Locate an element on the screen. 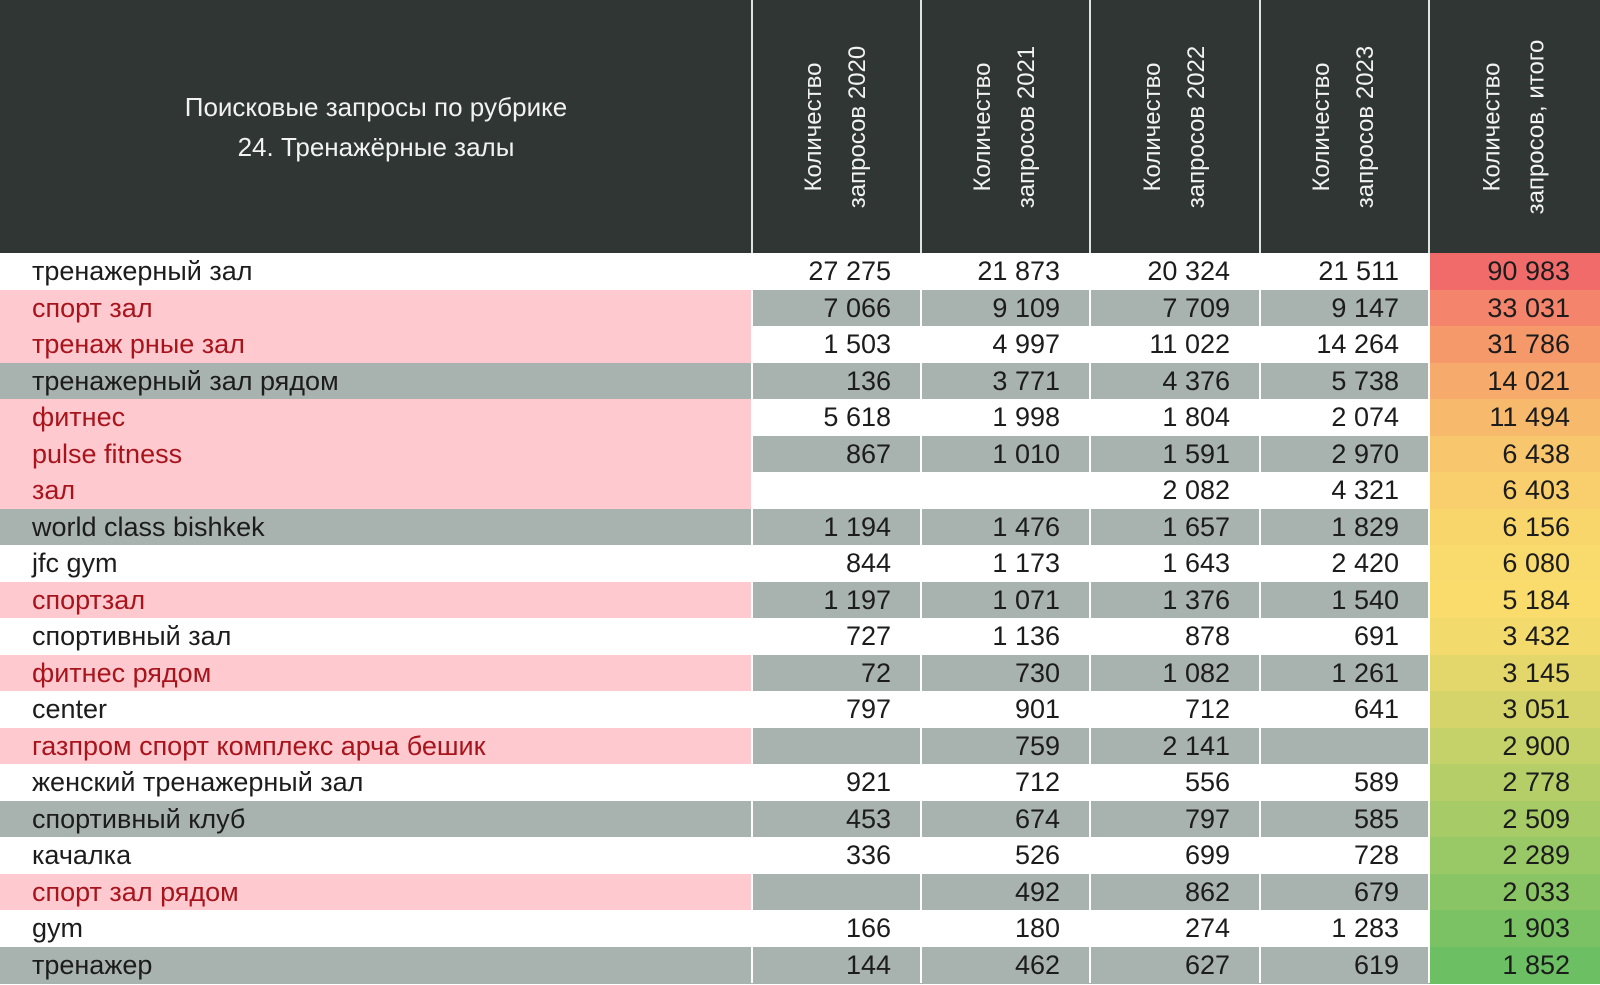  table-cell-value: 1 540 is located at coordinates (1344, 600).